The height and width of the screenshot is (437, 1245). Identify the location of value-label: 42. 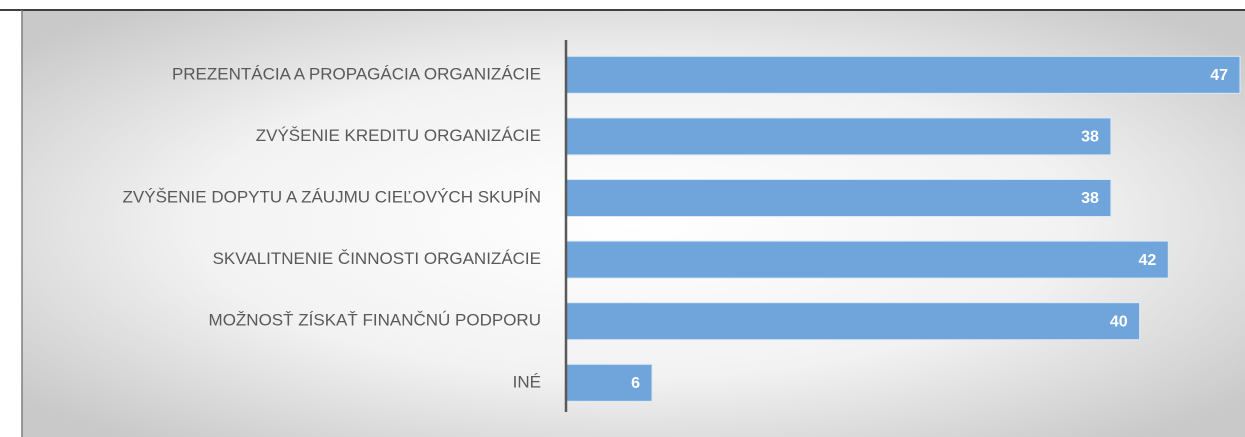
(1148, 260).